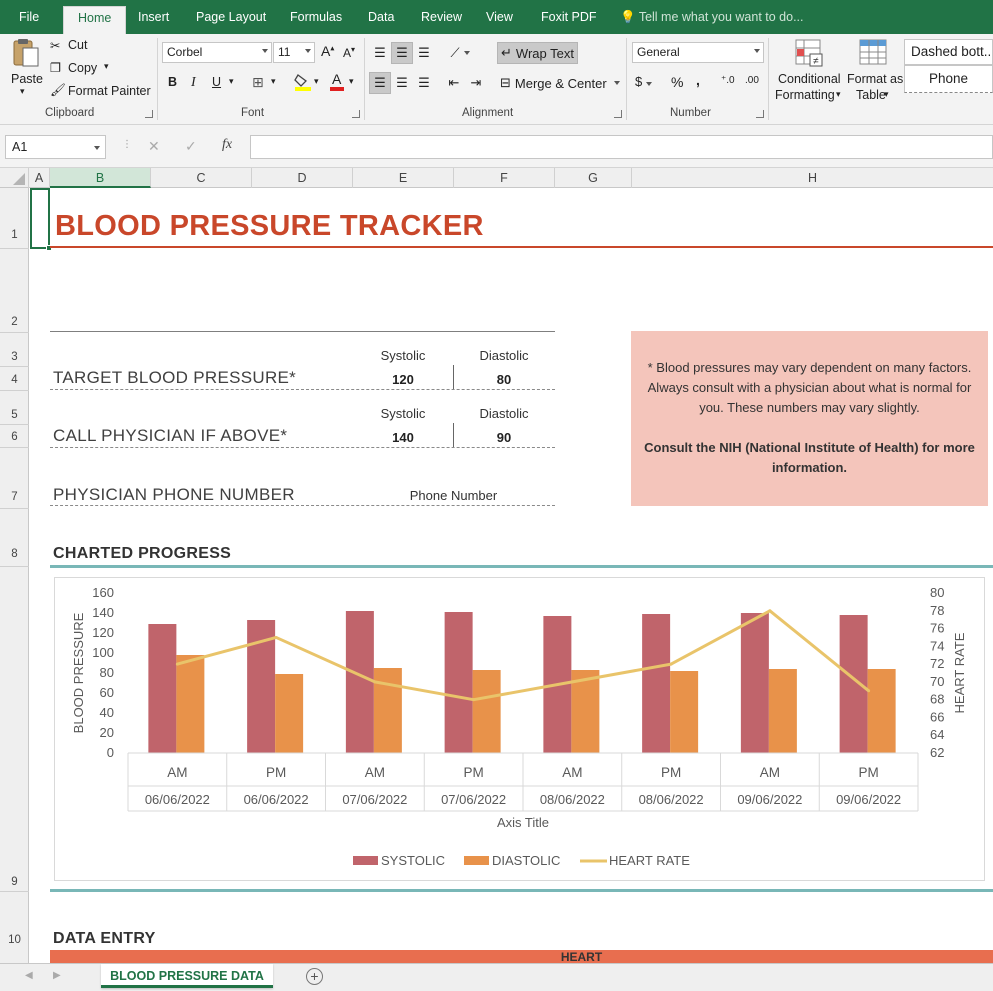  What do you see at coordinates (424, 52) in the screenshot?
I see `align-bottom-icon: ☰` at bounding box center [424, 52].